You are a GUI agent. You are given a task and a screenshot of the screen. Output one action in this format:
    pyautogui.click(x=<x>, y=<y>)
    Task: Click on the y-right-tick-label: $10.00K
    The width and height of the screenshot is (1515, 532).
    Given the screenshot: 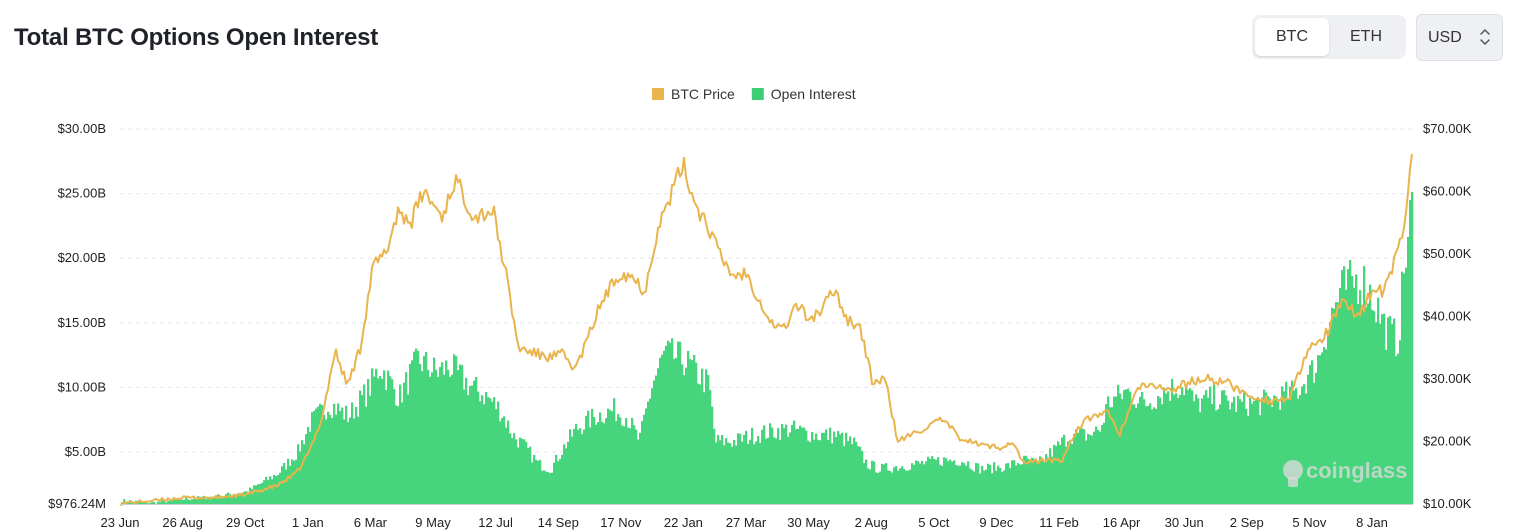 What is the action you would take?
    pyautogui.click(x=1447, y=503)
    